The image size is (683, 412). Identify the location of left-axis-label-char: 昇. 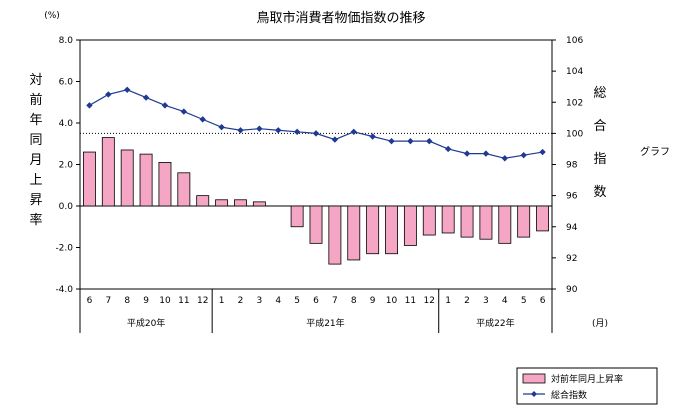
(35, 200).